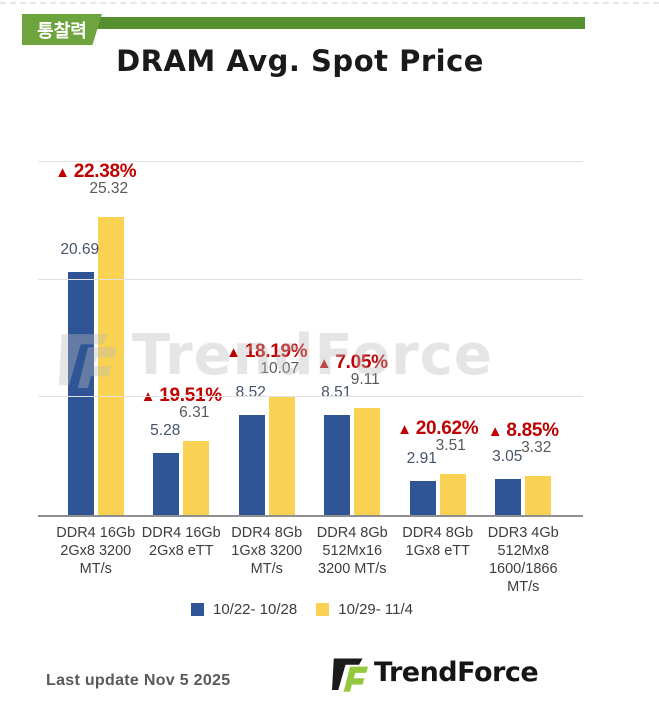 Image resolution: width=659 pixels, height=712 pixels. I want to click on change-percent-label: ▲ 8.85%, so click(524, 431).